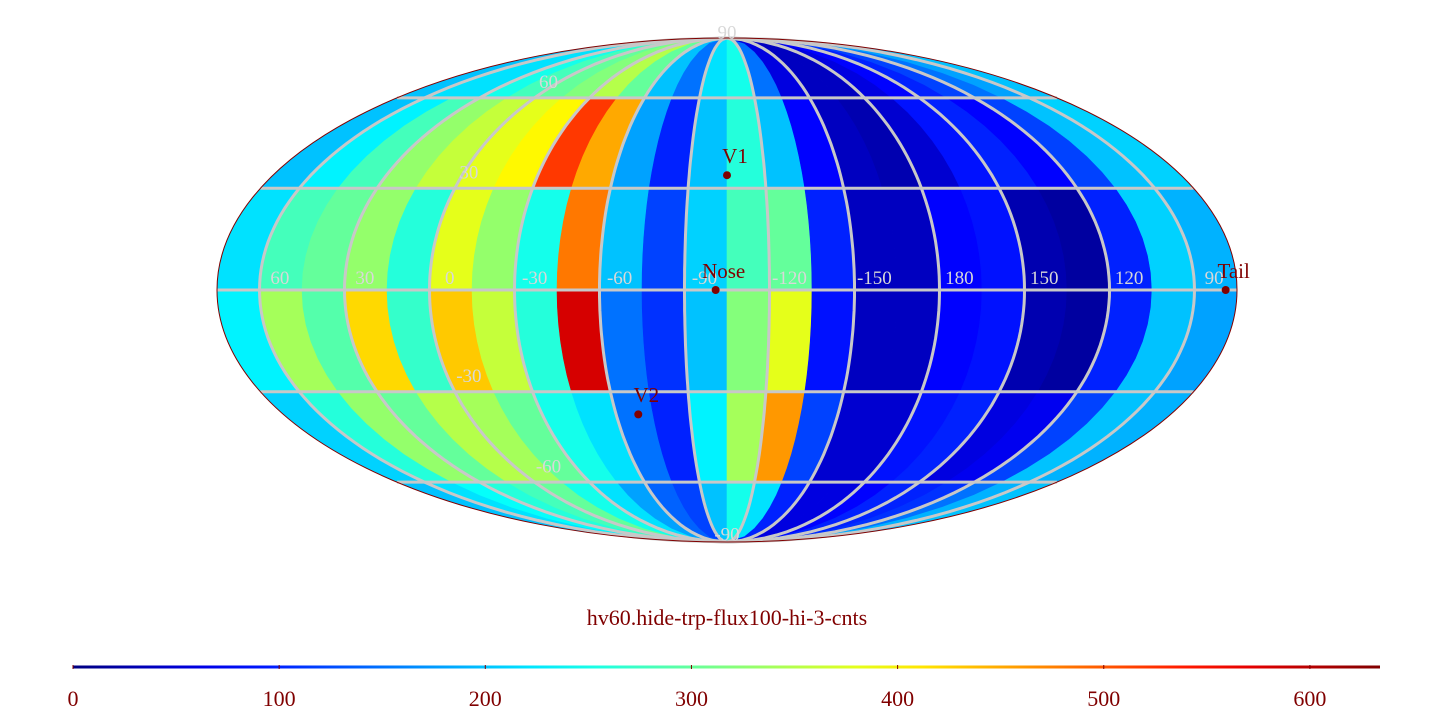 This screenshot has height=728, width=1452. What do you see at coordinates (1214, 278) in the screenshot?
I see `longitude-label: 90` at bounding box center [1214, 278].